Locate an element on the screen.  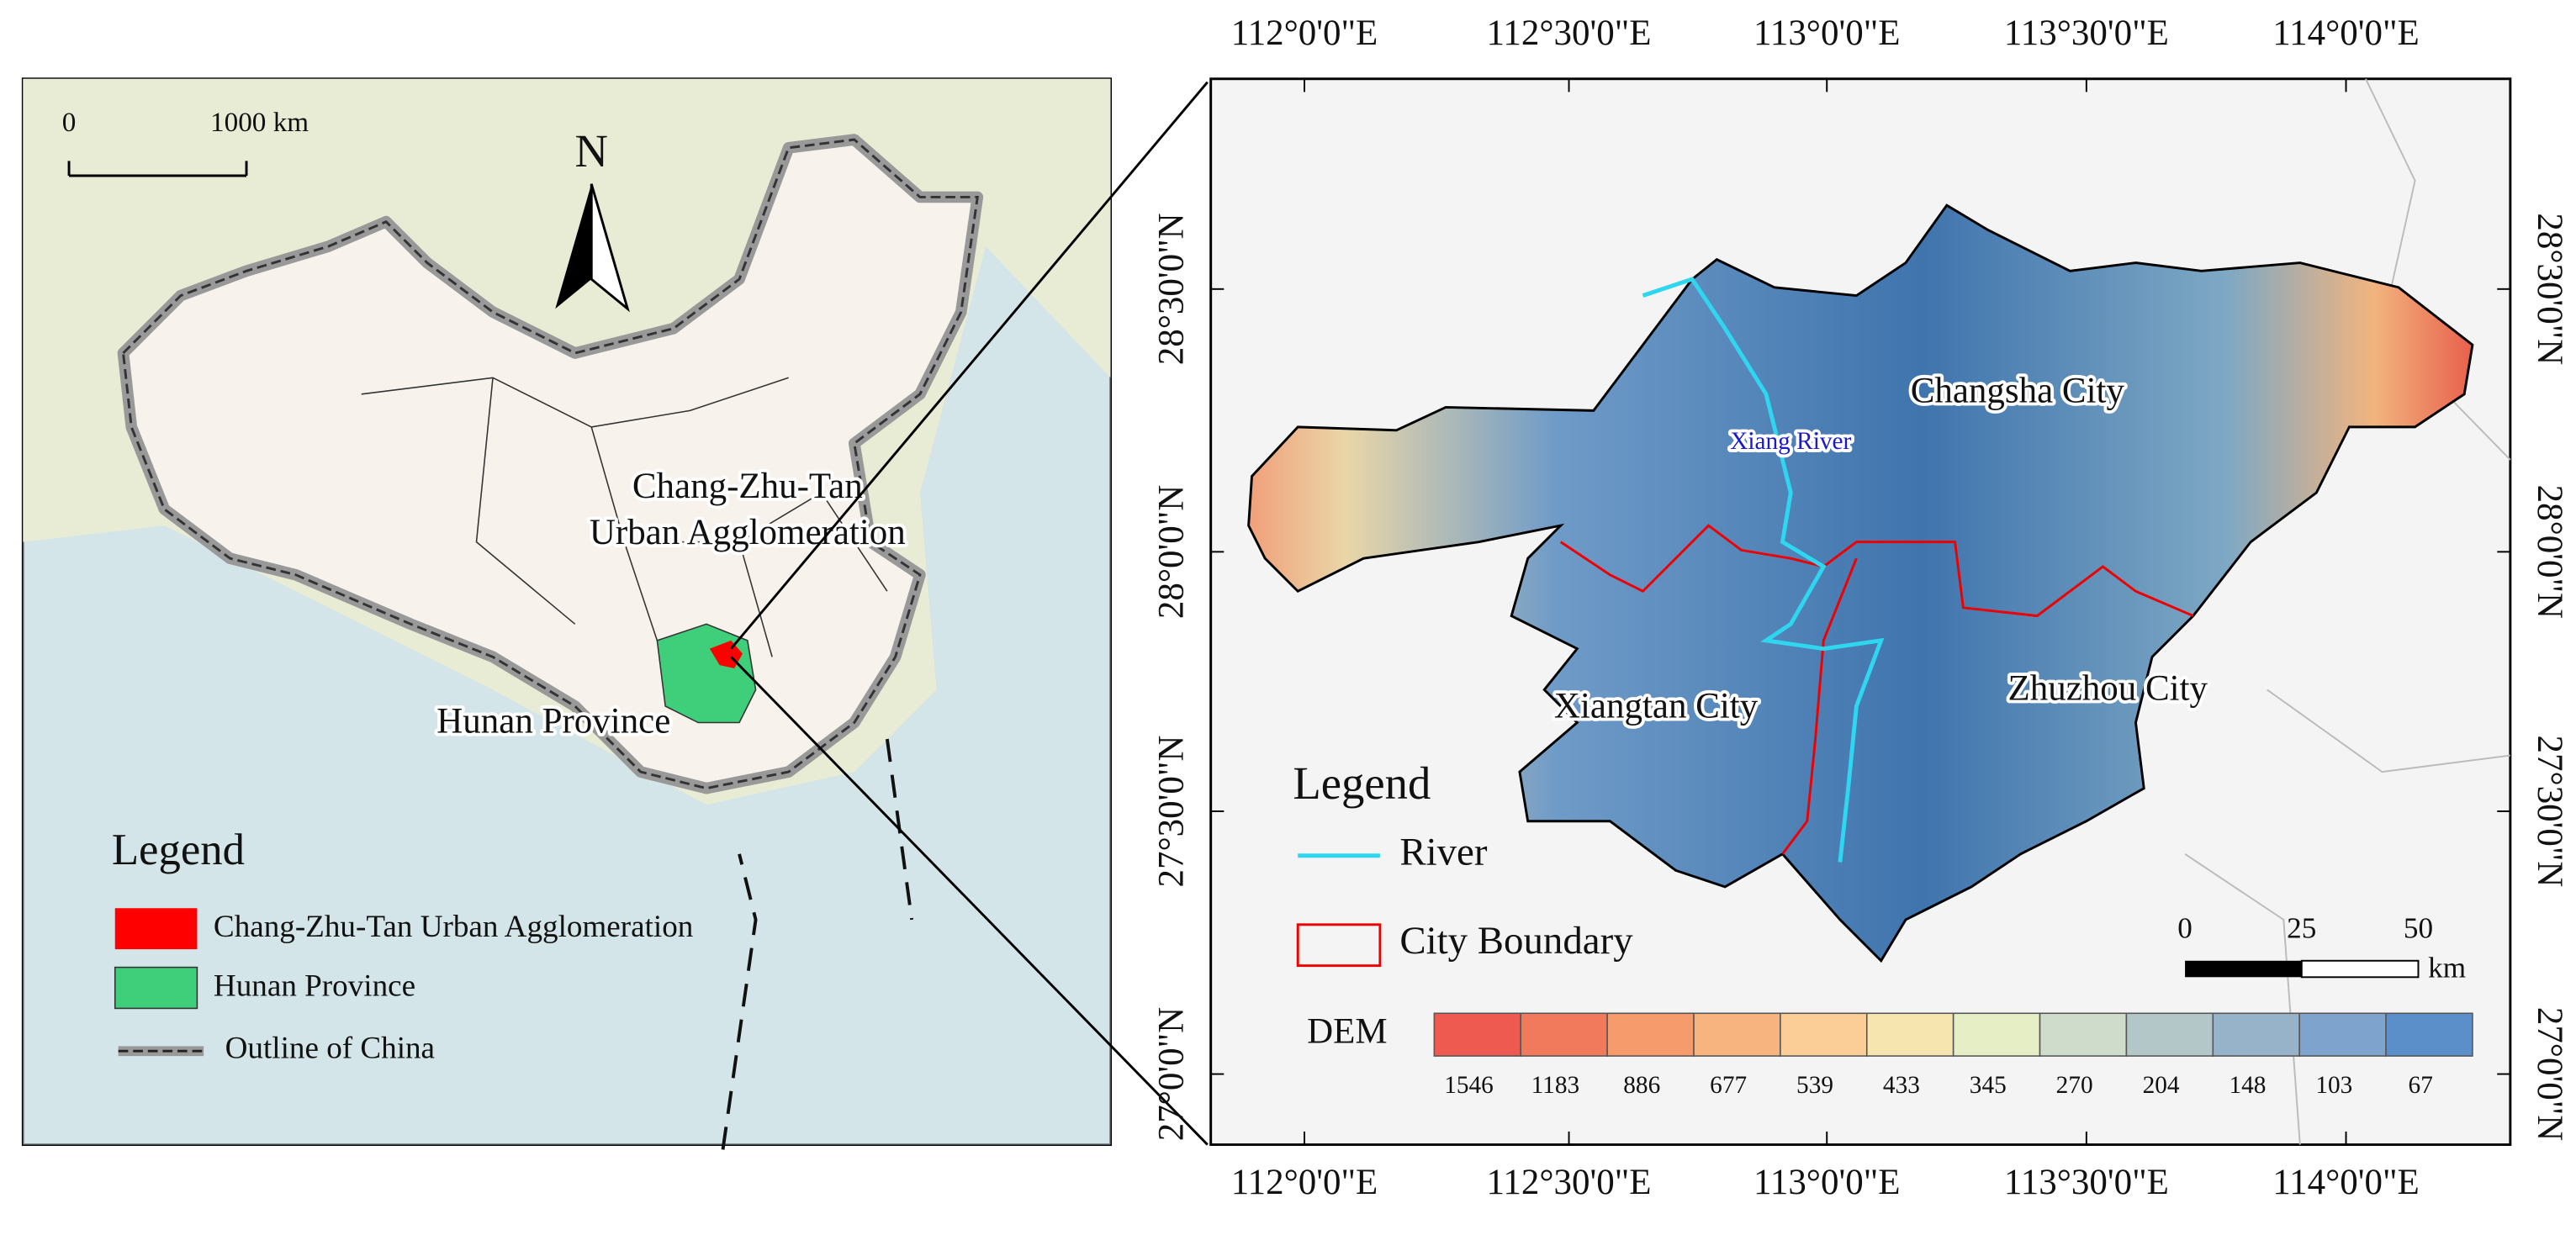
scale-unit: km is located at coordinates (2447, 968).